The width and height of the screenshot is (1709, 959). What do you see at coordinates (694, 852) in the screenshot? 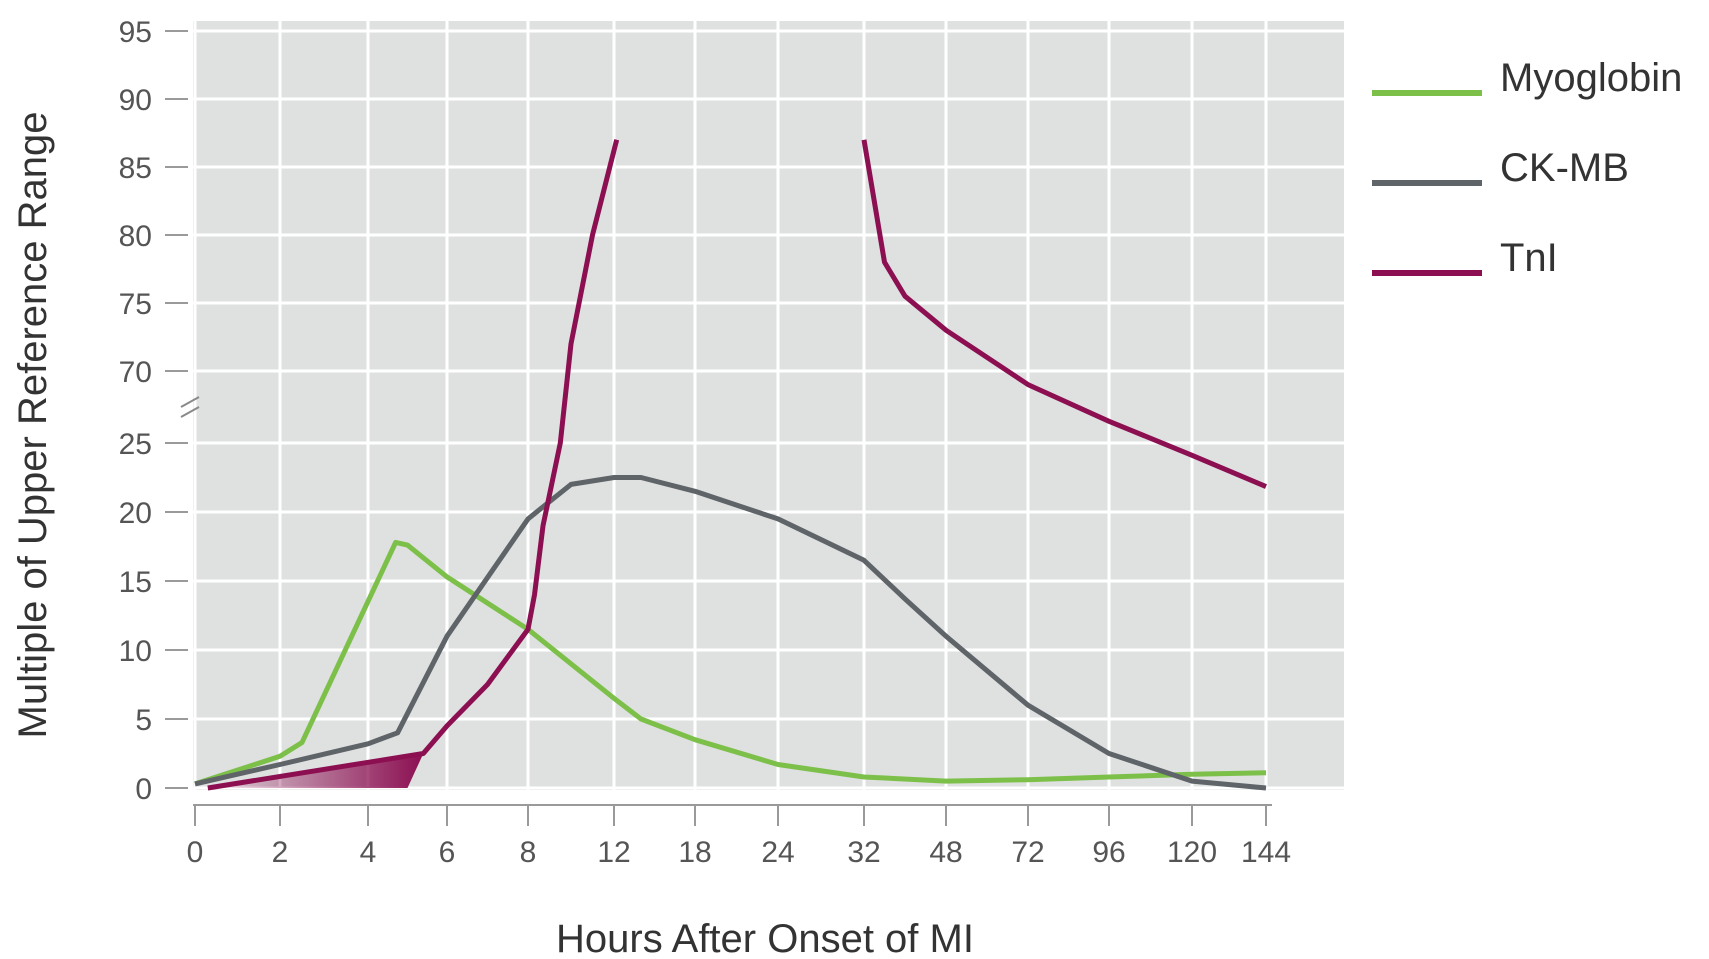
I see `x-tick-label: 18` at bounding box center [694, 852].